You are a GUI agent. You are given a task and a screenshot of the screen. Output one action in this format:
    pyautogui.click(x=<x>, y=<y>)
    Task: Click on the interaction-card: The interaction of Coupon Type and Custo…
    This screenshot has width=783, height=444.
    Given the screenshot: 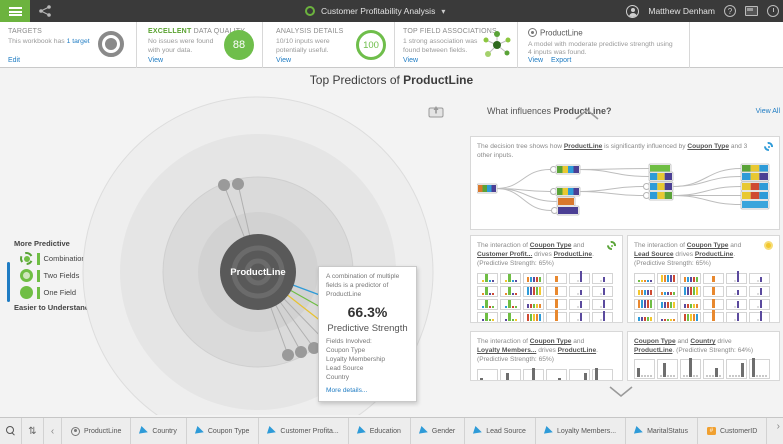 What is the action you would take?
    pyautogui.click(x=546, y=279)
    